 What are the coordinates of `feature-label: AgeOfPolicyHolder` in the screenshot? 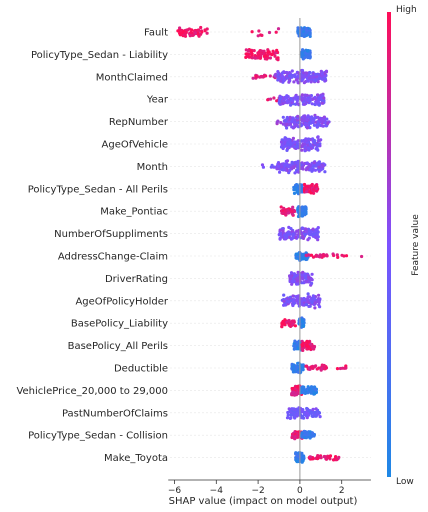 It's located at (121, 301).